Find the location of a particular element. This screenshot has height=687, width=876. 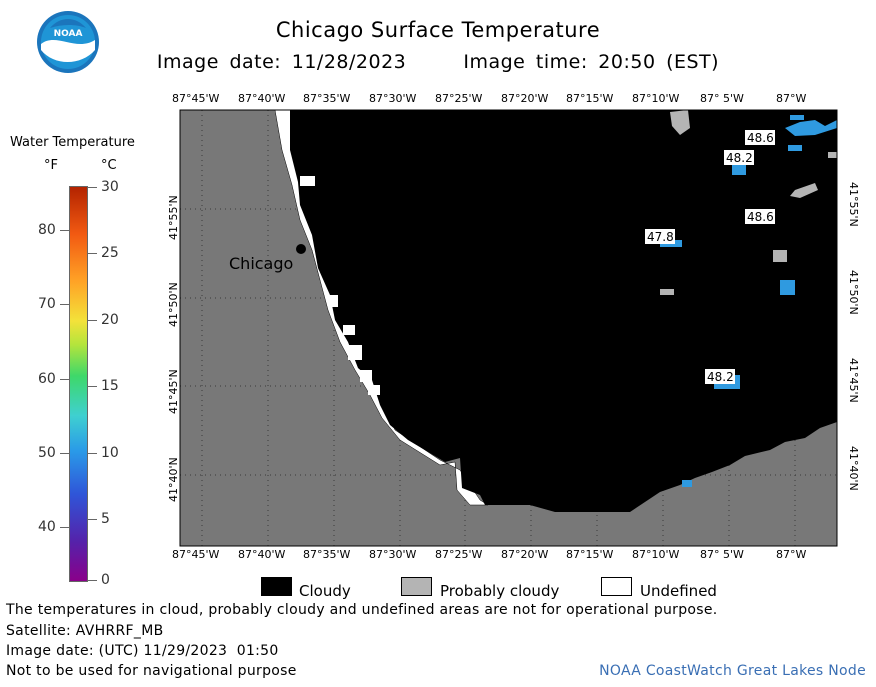

satellite-text: Satellite: AVHRRF_MB is located at coordinates (85, 631).